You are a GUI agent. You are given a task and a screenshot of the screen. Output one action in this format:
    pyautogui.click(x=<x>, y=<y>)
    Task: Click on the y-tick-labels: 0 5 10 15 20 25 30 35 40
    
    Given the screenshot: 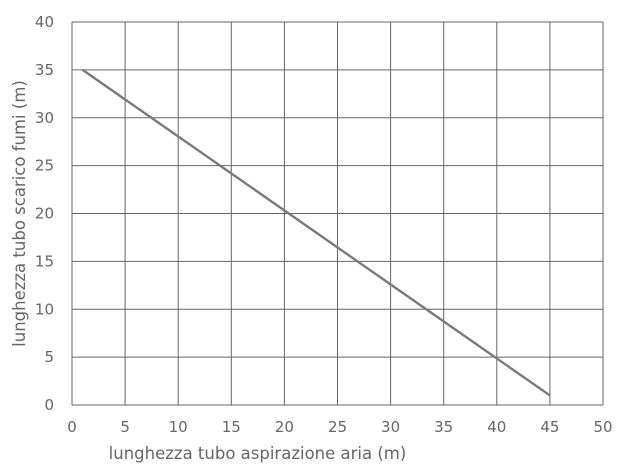 What is the action you would take?
    pyautogui.click(x=44, y=213)
    